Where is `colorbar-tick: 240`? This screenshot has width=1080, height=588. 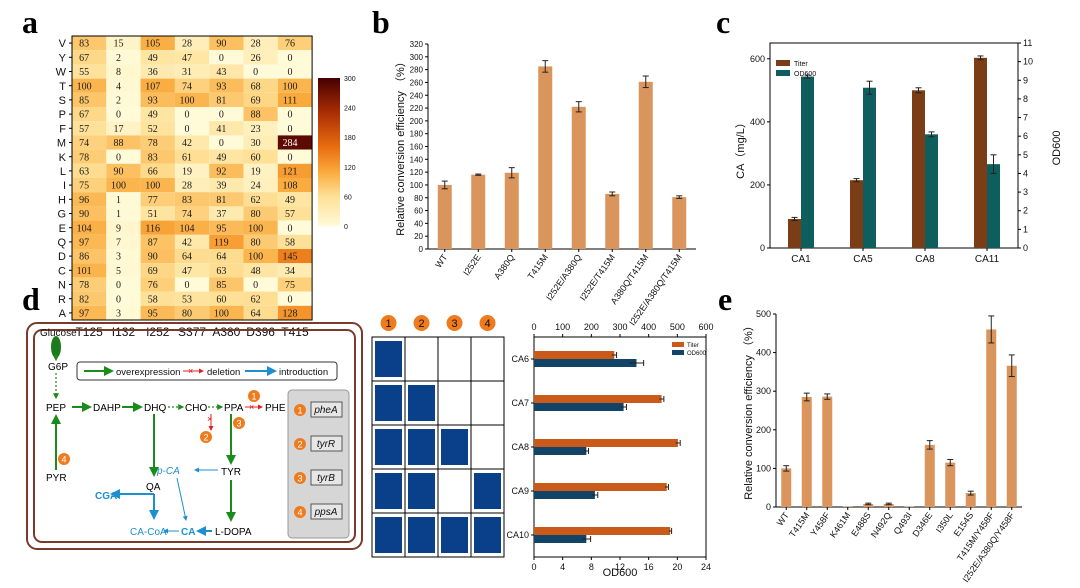
colorbar-tick: 240 is located at coordinates (350, 109).